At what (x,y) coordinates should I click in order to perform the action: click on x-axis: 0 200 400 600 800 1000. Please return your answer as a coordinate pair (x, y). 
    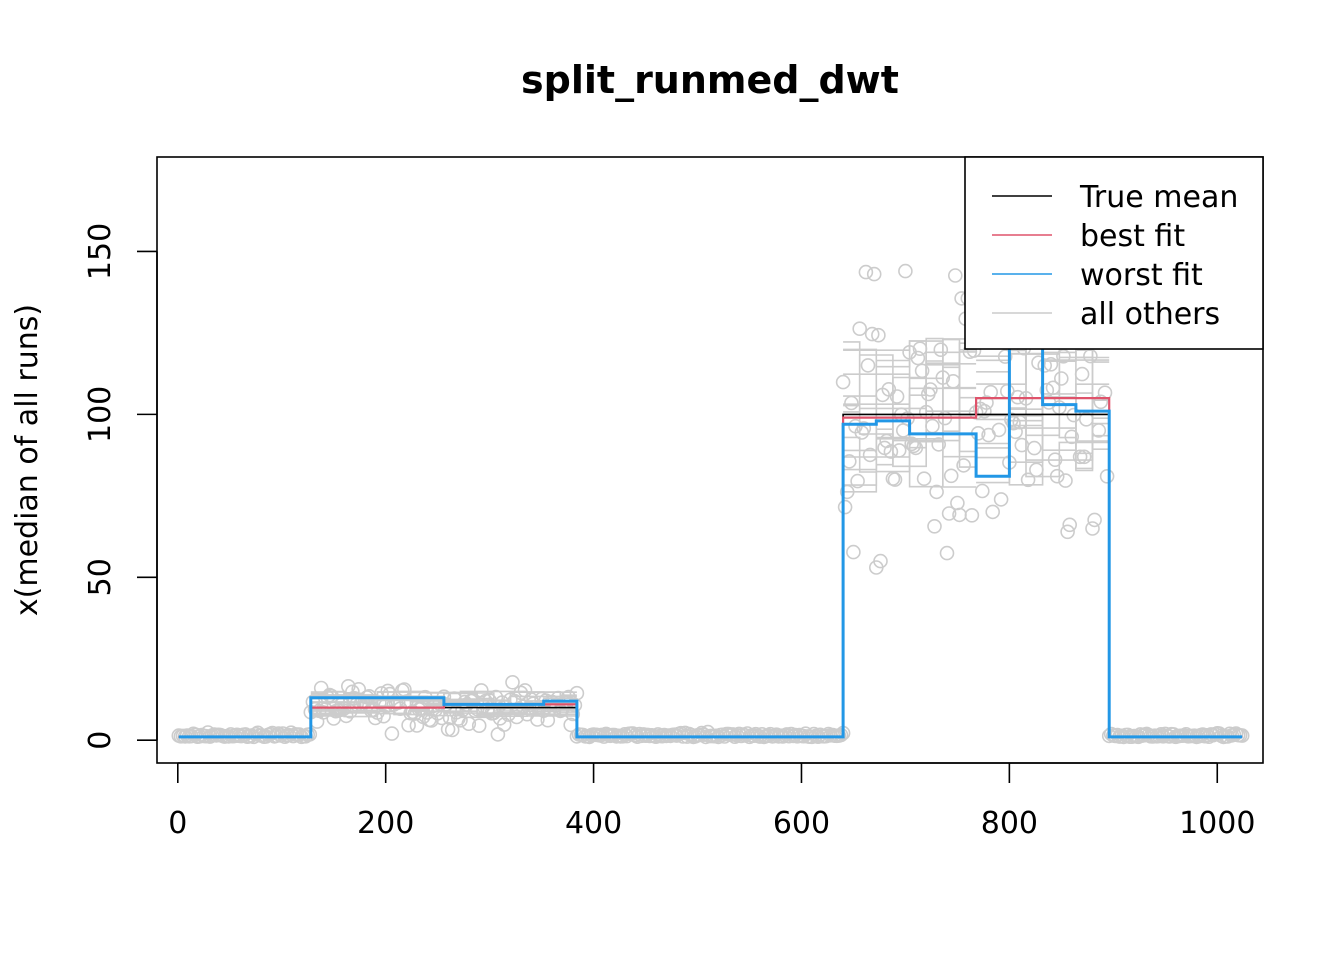
    Looking at the image, I should click on (711, 801).